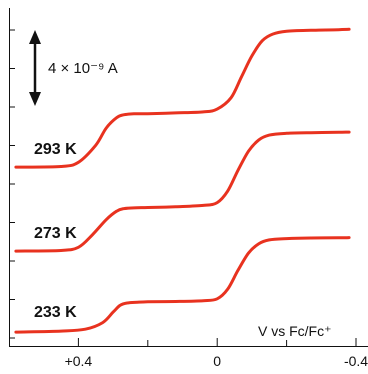 The height and width of the screenshot is (374, 368). I want to click on series-label-273k: 273 K, so click(55, 233).